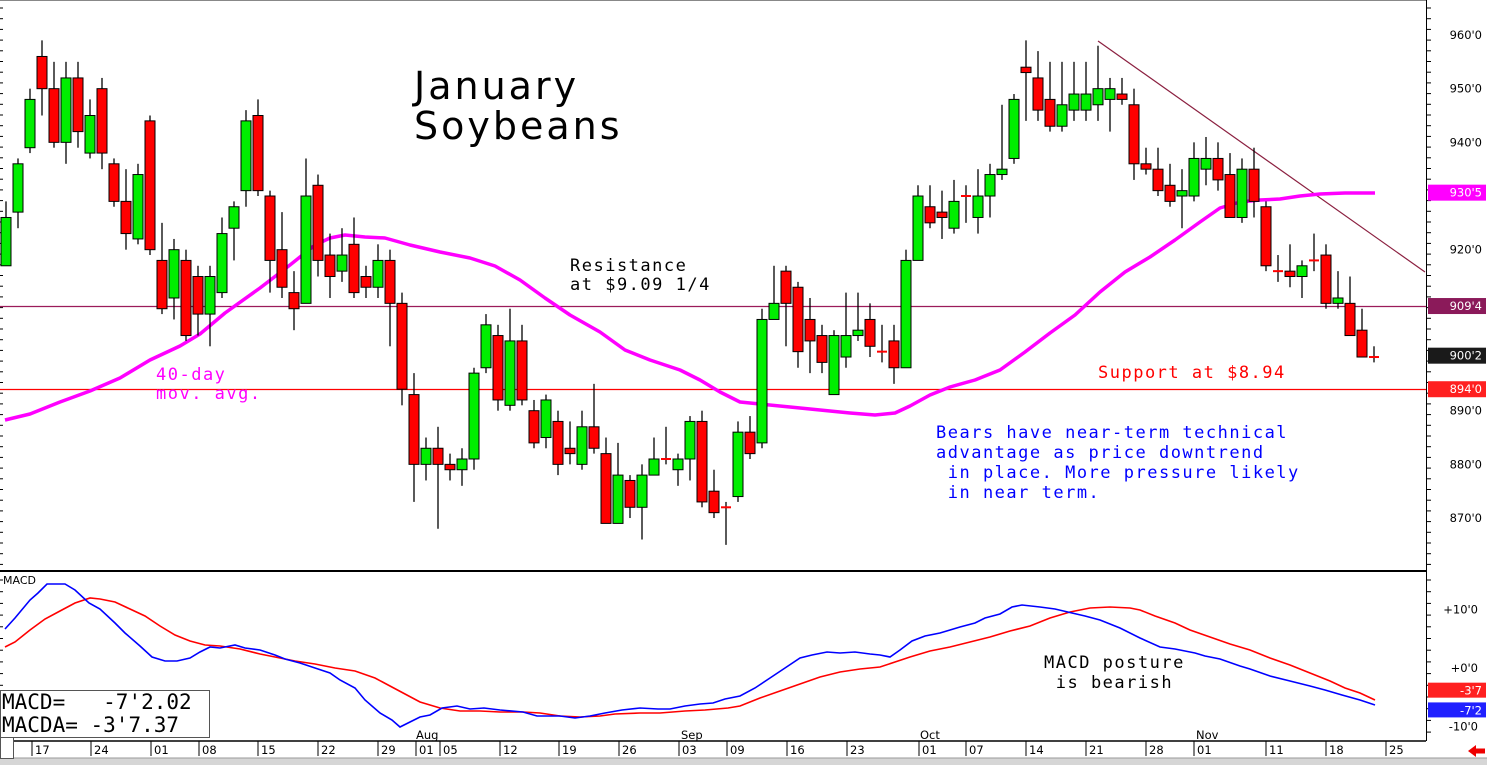  What do you see at coordinates (388, 750) in the screenshot?
I see `date-tick-label: 29` at bounding box center [388, 750].